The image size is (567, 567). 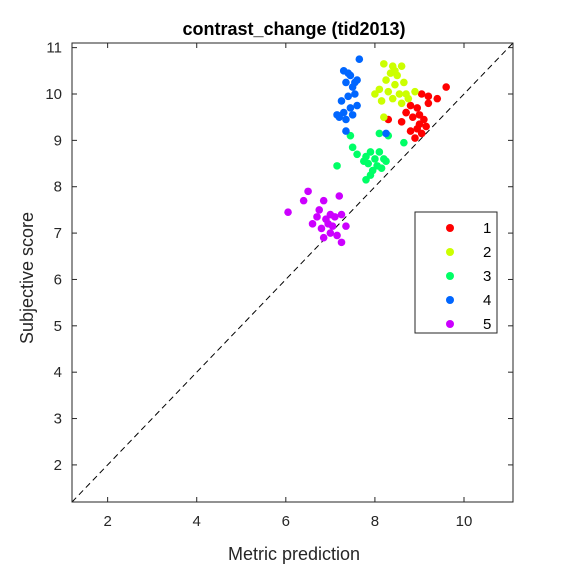 I want to click on legend-label: 4, so click(x=487, y=300).